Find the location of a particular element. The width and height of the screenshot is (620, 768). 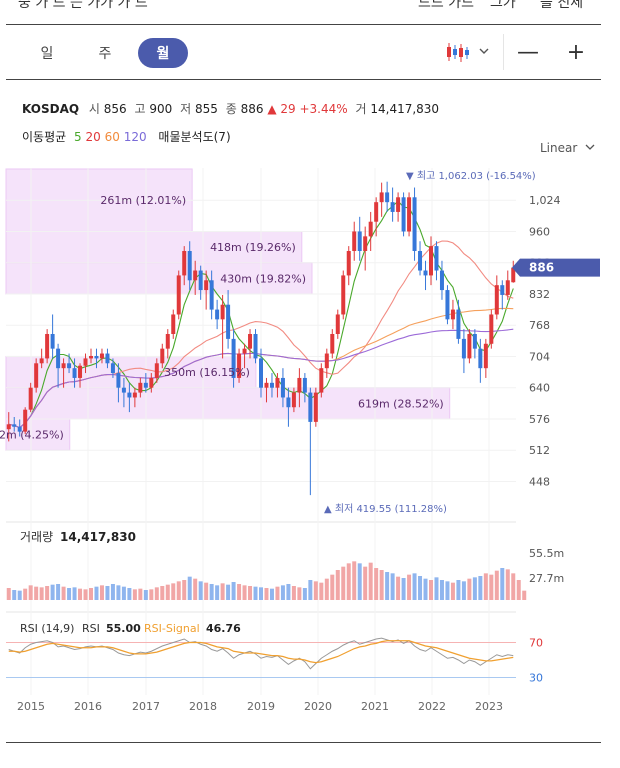

top-fragment-3: 플 진체 is located at coordinates (562, 5).